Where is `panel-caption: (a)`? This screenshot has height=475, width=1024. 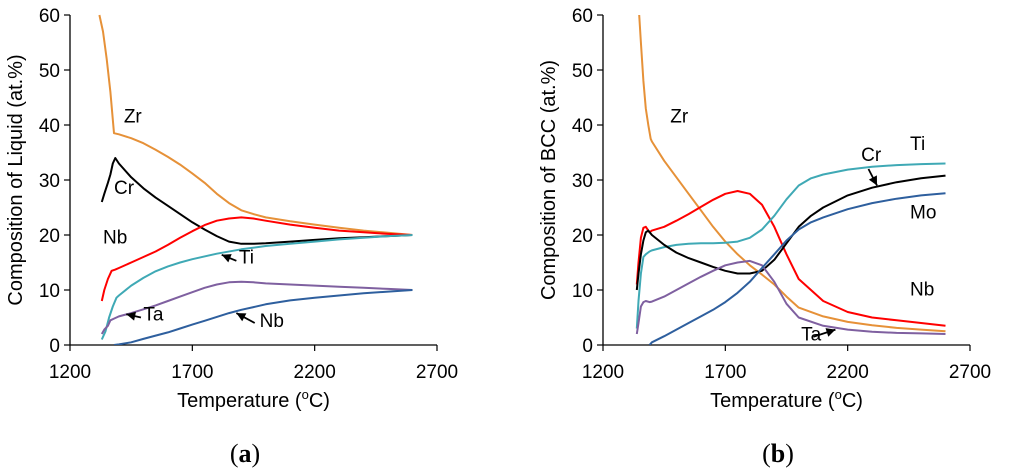 panel-caption: (a) is located at coordinates (245, 453).